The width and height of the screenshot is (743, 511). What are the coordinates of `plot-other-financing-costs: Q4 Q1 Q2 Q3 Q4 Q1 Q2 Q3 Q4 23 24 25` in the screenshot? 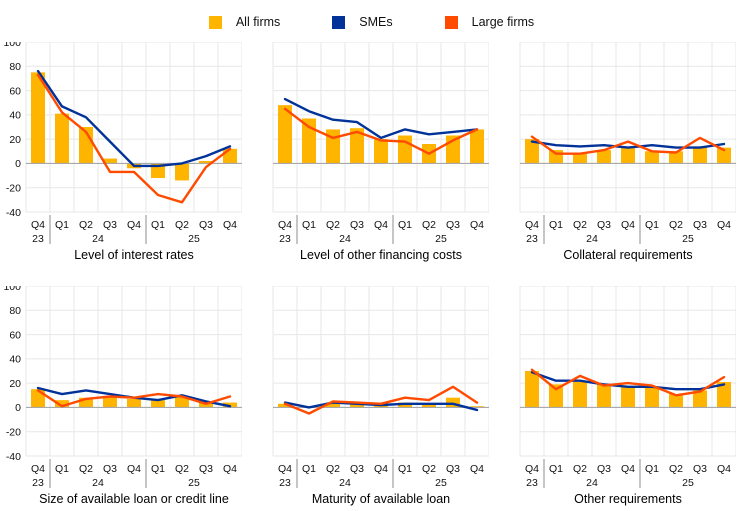 It's located at (380, 143).